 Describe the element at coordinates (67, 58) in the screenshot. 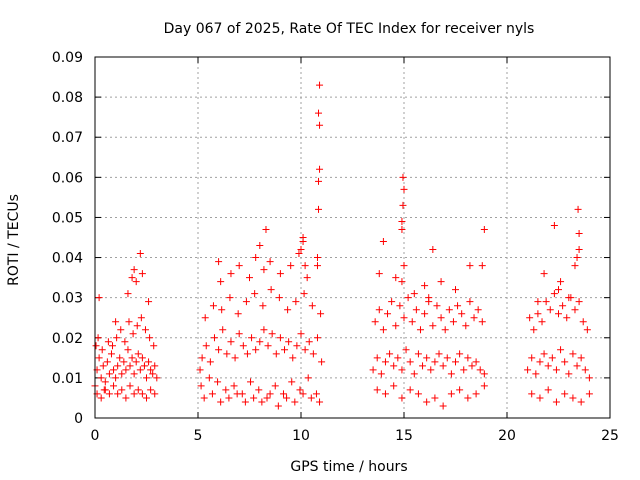

I see `y-tick-label: 0.09` at that location.